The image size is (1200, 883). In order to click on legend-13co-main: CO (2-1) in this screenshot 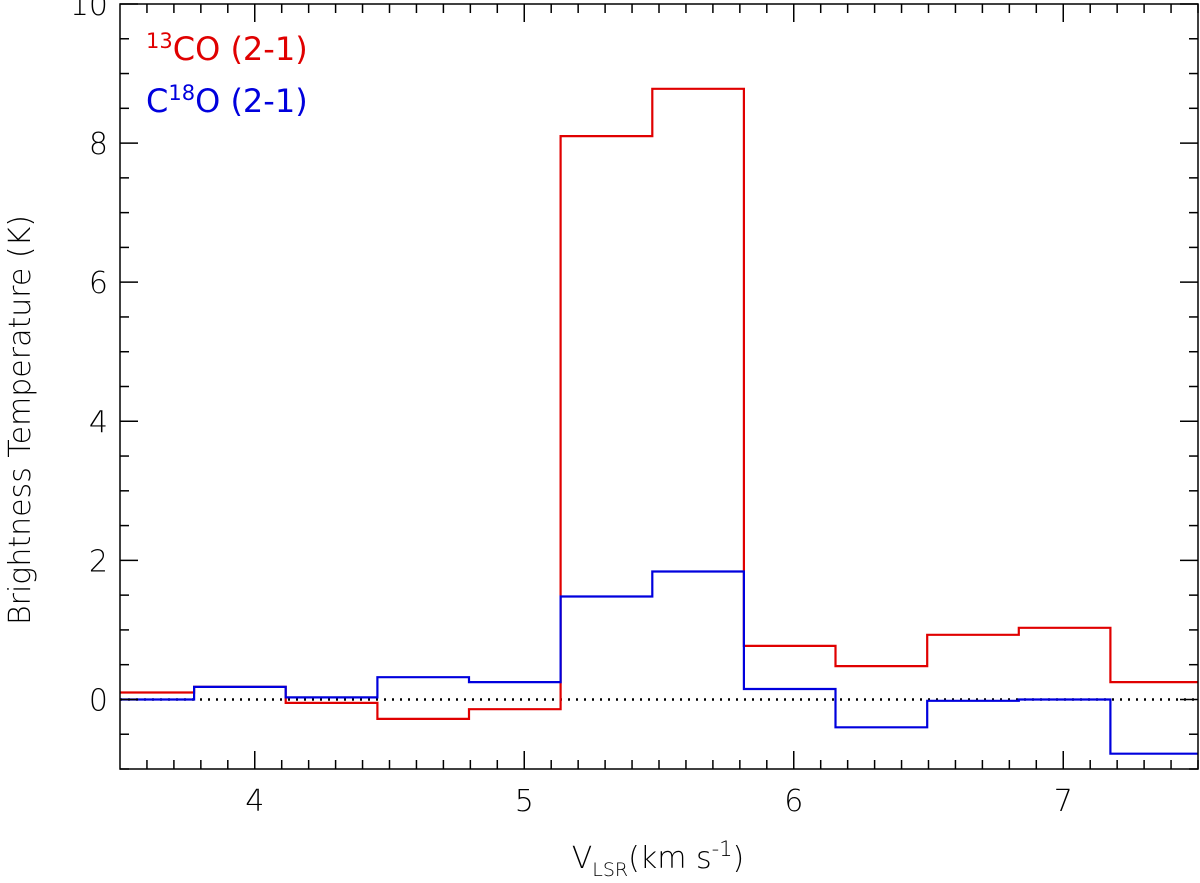, I will do `click(240, 49)`.